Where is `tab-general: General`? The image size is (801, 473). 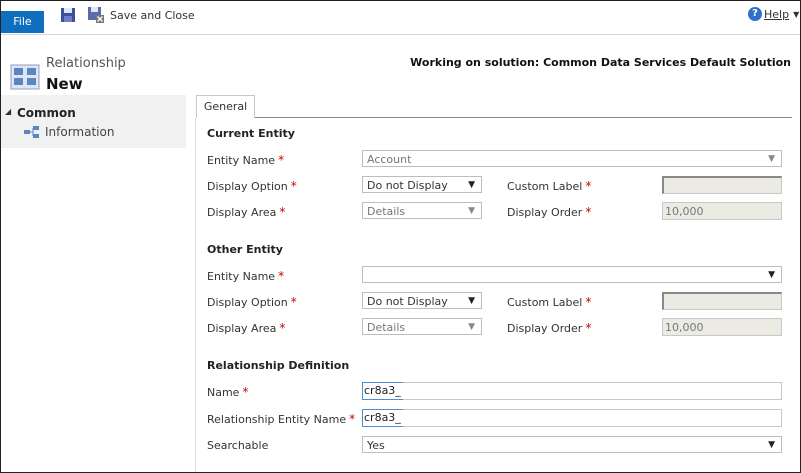
tab-general: General is located at coordinates (225, 106).